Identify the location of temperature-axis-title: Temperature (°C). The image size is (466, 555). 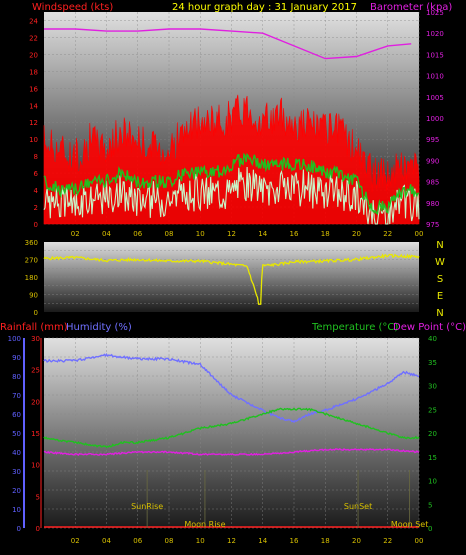
(354, 327).